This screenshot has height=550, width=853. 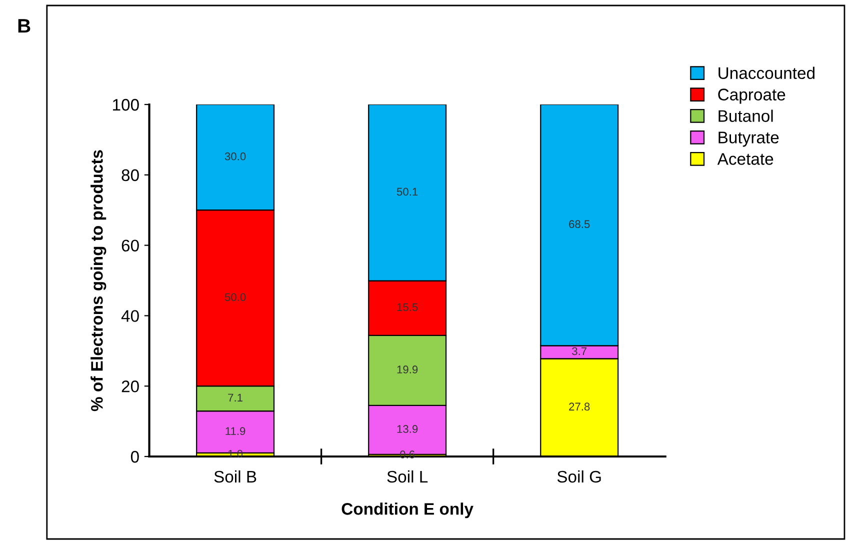 I want to click on y-tick-label: 40, so click(x=130, y=316).